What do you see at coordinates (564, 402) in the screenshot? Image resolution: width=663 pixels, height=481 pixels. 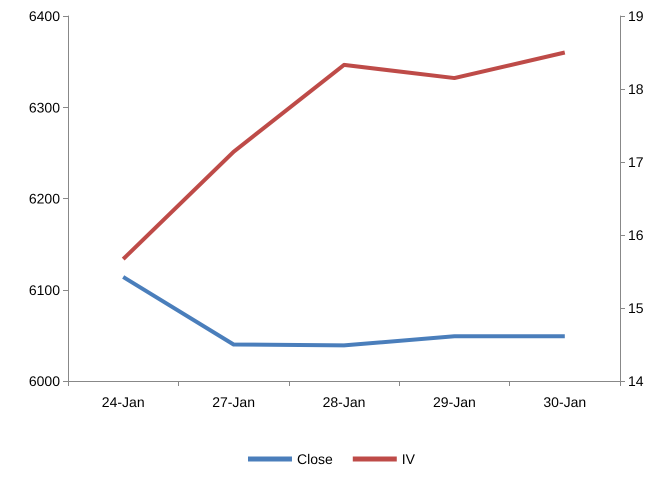 I see `x-tick-label: 30-Jan` at bounding box center [564, 402].